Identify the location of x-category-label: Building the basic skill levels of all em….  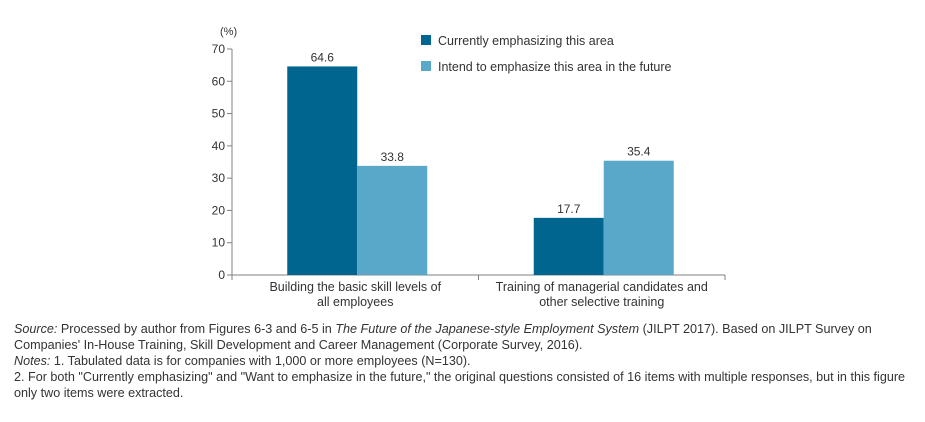
(355, 294).